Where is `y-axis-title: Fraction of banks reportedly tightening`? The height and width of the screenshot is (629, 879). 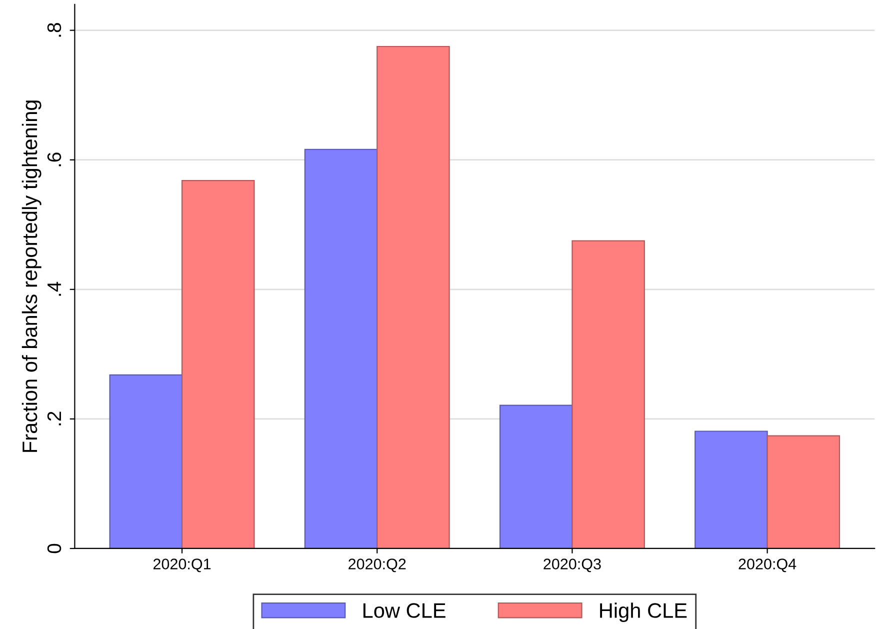
y-axis-title: Fraction of banks reportedly tightening is located at coordinates (32, 276).